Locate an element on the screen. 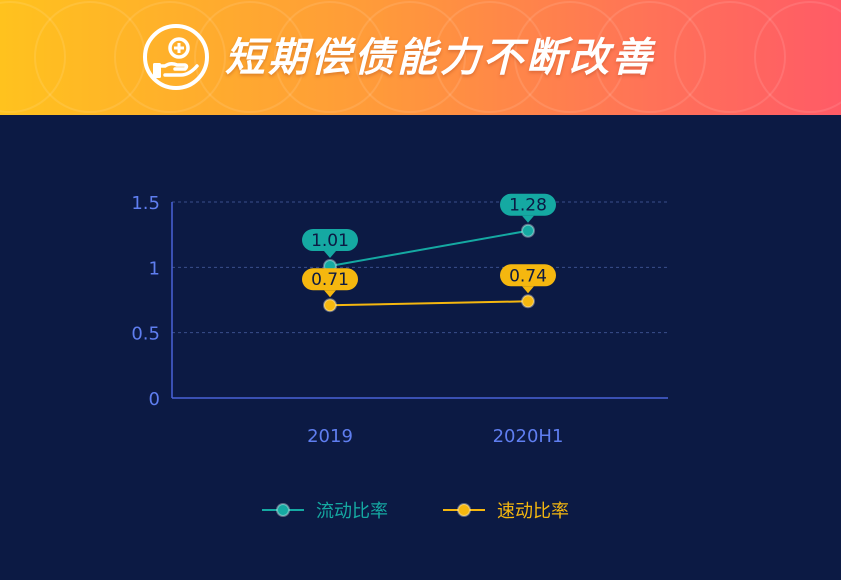 This screenshot has width=841, height=580. data-label: 1.28 is located at coordinates (528, 206).